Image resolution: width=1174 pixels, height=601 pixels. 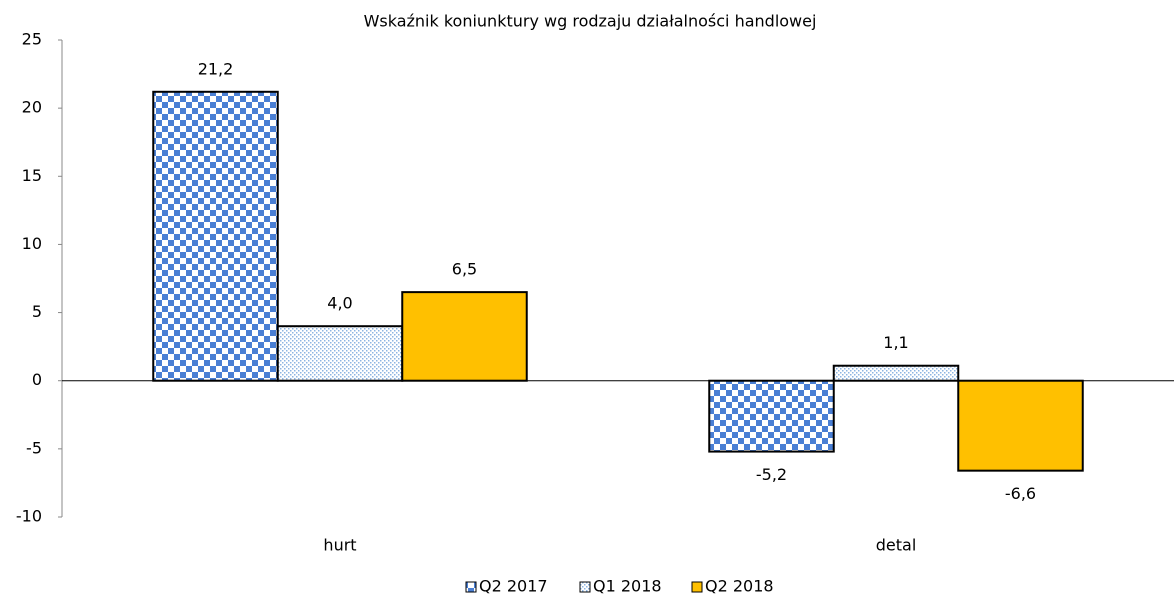 What do you see at coordinates (32, 39) in the screenshot?
I see `y-tick-label: 25` at bounding box center [32, 39].